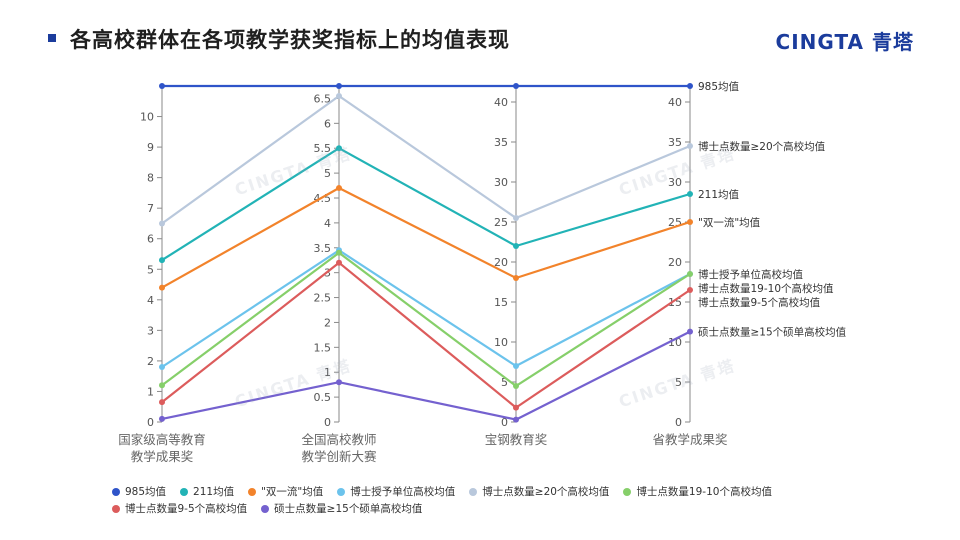 The width and height of the screenshot is (960, 540). What do you see at coordinates (323, 298) in the screenshot?
I see `tick-label: 2.5` at bounding box center [323, 298].